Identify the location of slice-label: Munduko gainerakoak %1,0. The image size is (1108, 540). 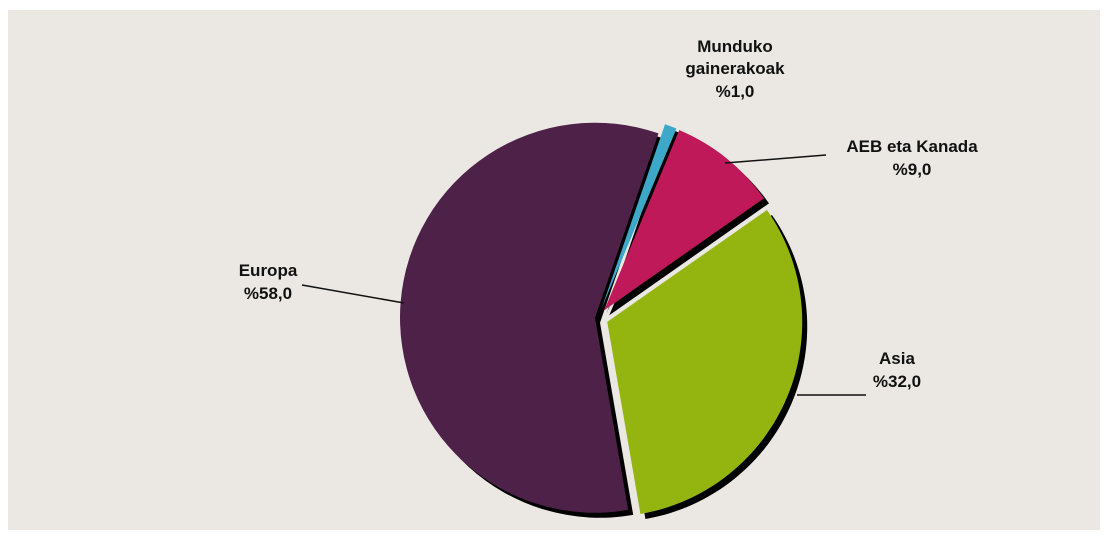
(735, 69).